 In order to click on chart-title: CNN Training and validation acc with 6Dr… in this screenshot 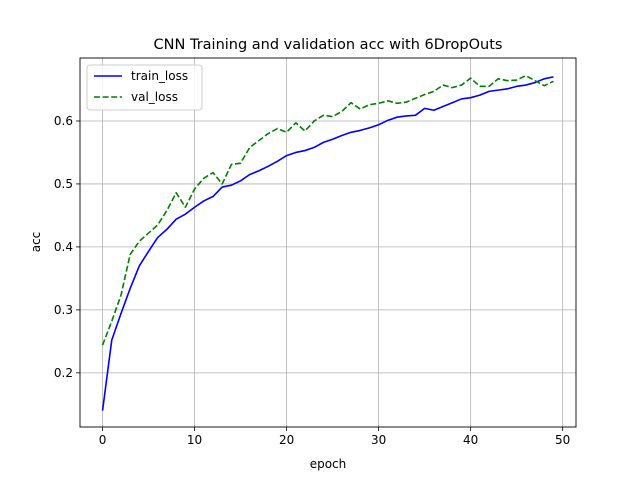, I will do `click(328, 45)`.